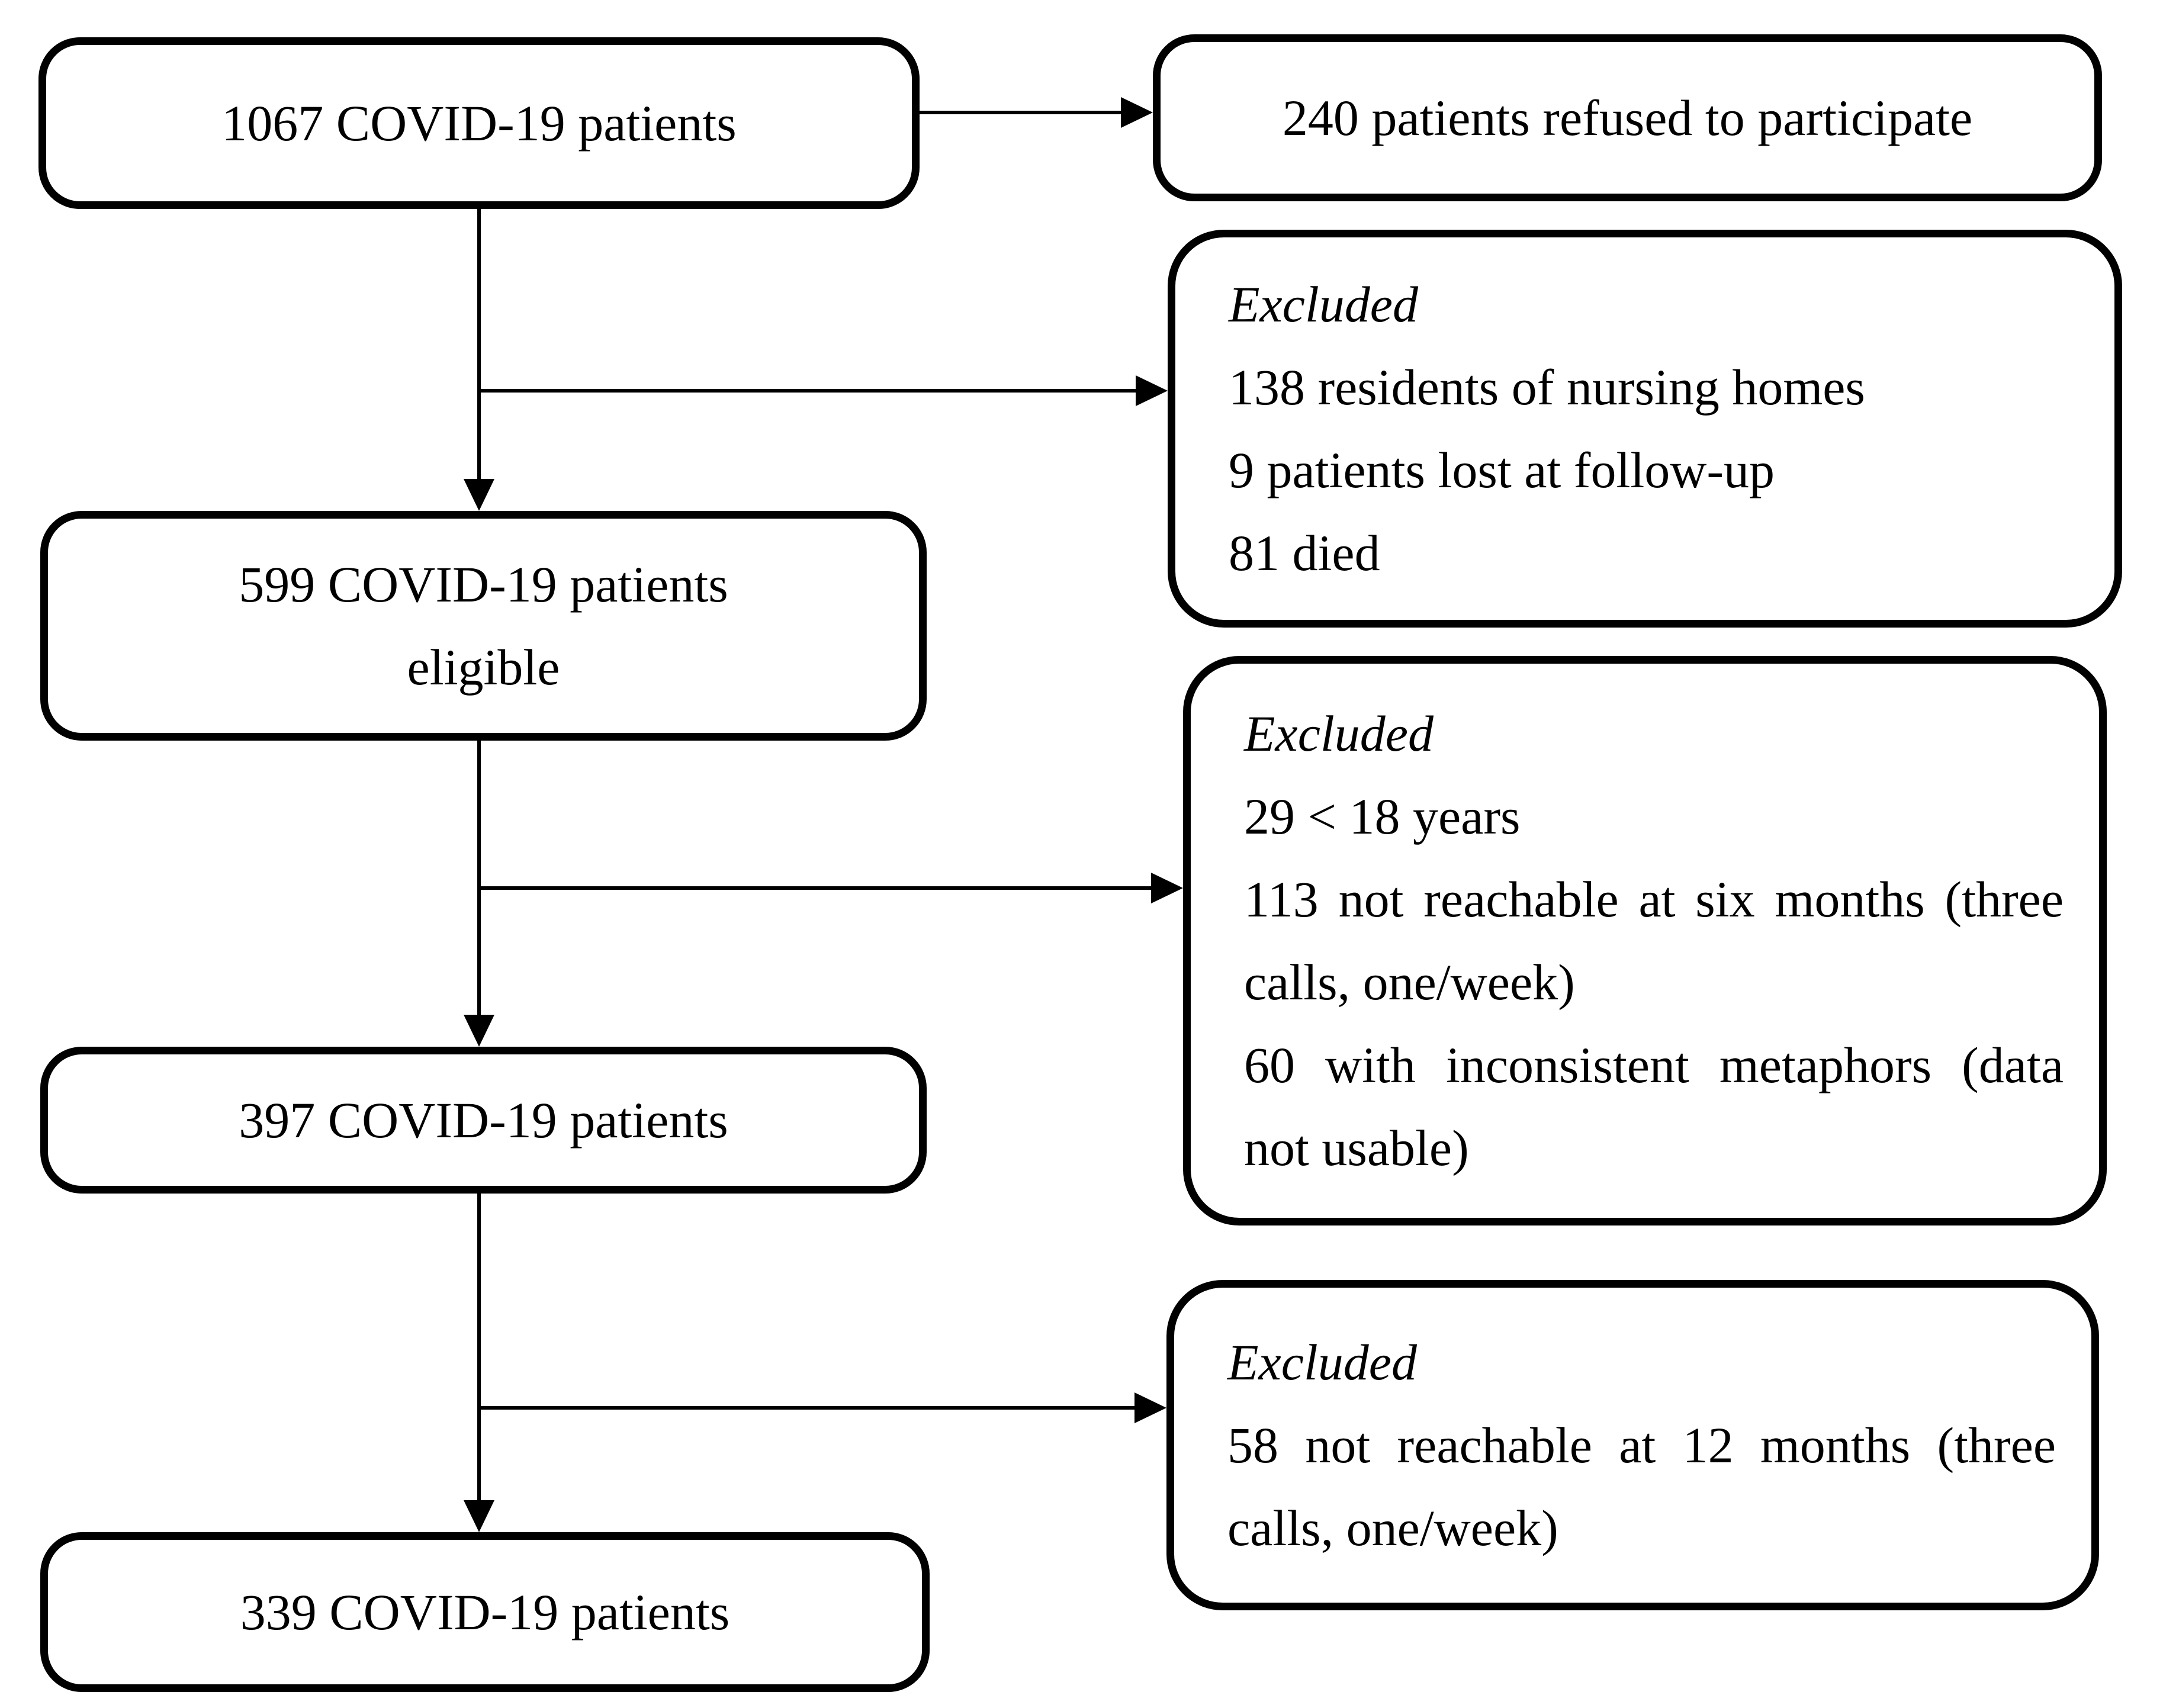 This screenshot has width=2163, height=1708. What do you see at coordinates (479, 345) in the screenshot?
I see `connector-enrolled-to-eligible` at bounding box center [479, 345].